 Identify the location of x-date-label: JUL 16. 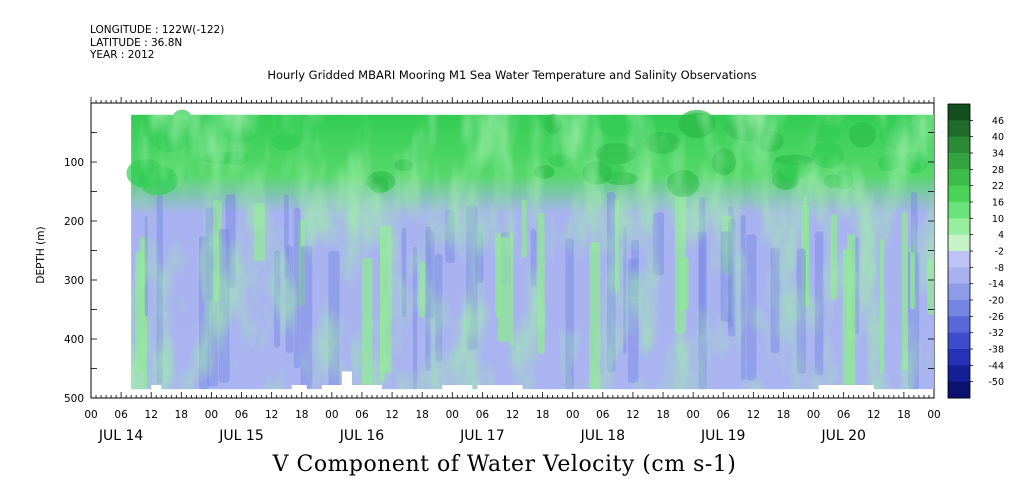
(362, 436).